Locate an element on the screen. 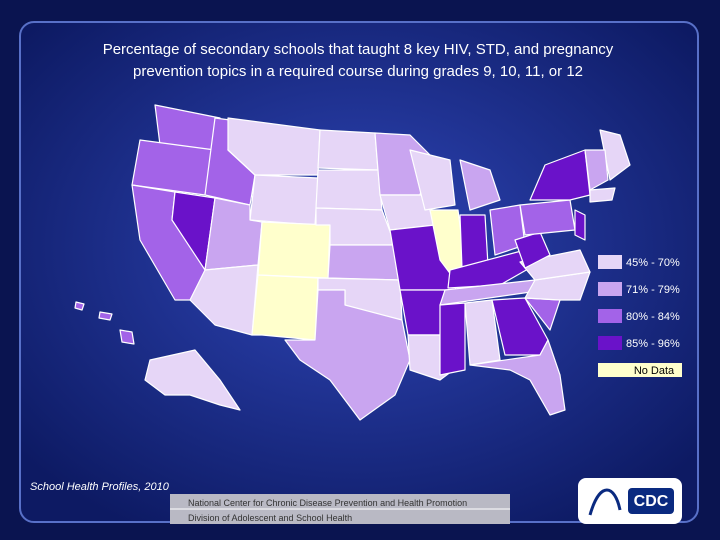 This screenshot has width=720, height=540. footer-text: Division of Adolescent and School Health is located at coordinates (270, 518).